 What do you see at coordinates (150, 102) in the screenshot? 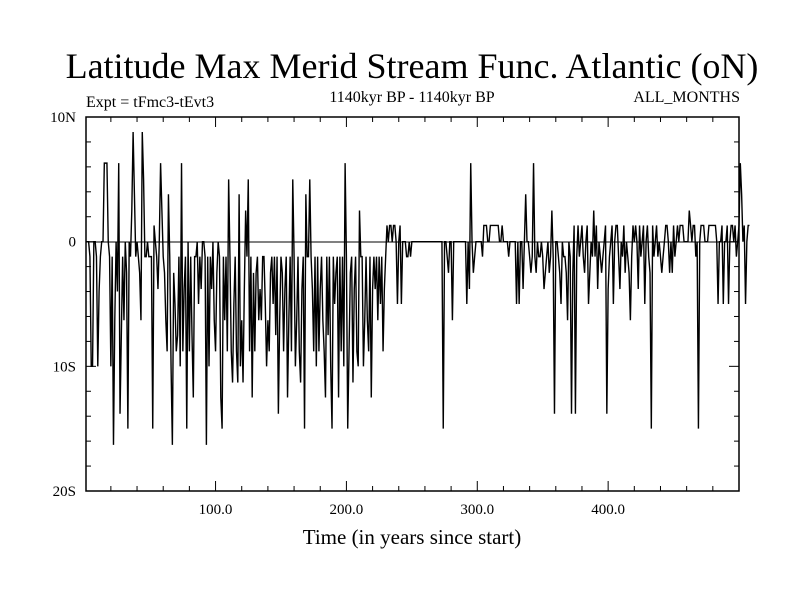
I see `experiment-label: Expt = tFmc3-tEvt3` at bounding box center [150, 102].